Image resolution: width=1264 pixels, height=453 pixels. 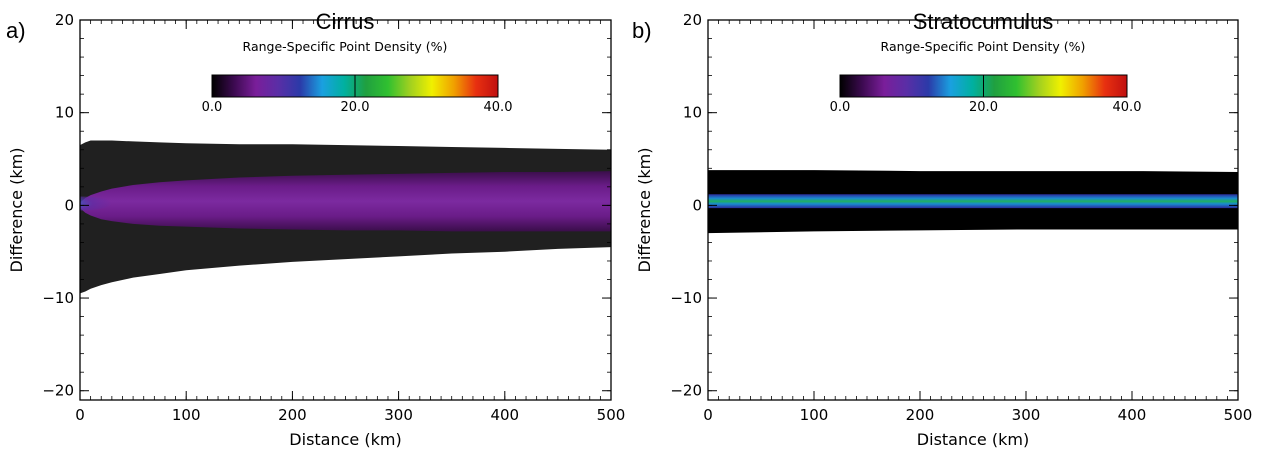 I want to click on peak-density-spot, so click(x=96, y=203).